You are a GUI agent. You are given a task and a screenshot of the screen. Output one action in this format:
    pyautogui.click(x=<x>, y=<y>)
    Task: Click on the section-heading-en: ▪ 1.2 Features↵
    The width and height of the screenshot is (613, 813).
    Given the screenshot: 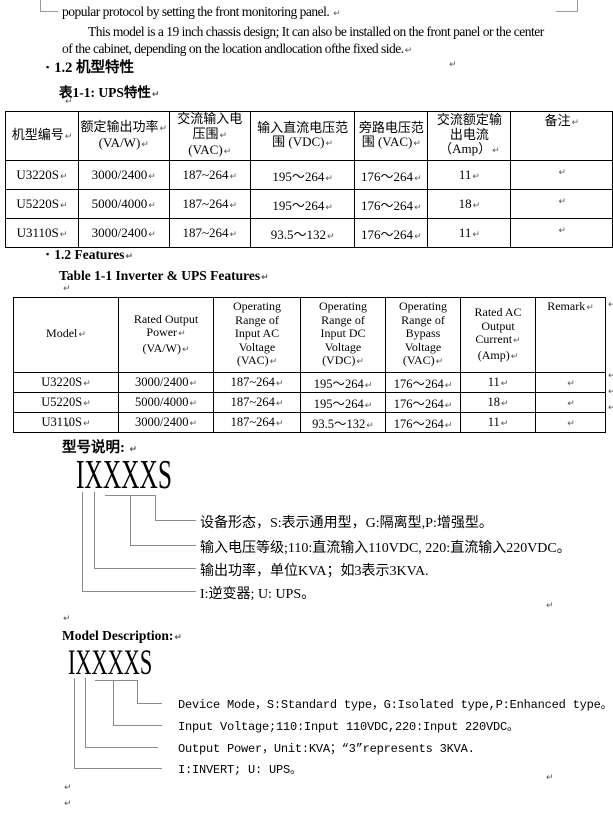 What is the action you would take?
    pyautogui.click(x=89, y=254)
    